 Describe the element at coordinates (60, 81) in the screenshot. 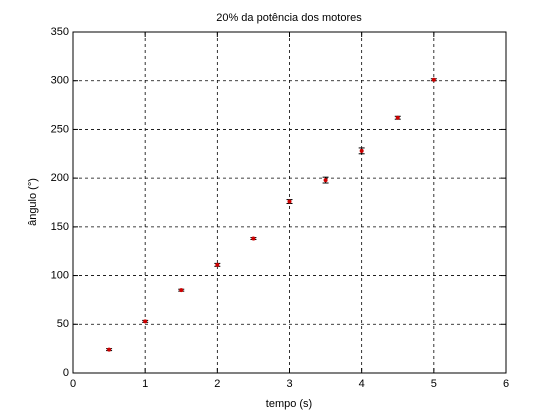

I see `y-tick-label: 300` at that location.